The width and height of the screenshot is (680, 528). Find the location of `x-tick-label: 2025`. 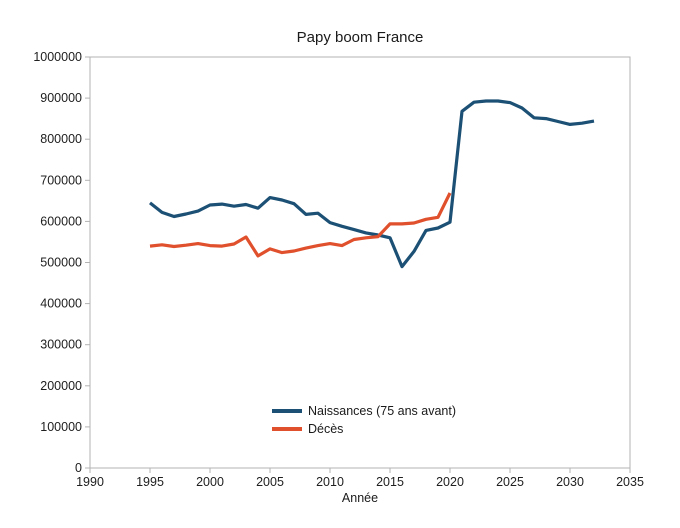

x-tick-label: 2025 is located at coordinates (510, 482).